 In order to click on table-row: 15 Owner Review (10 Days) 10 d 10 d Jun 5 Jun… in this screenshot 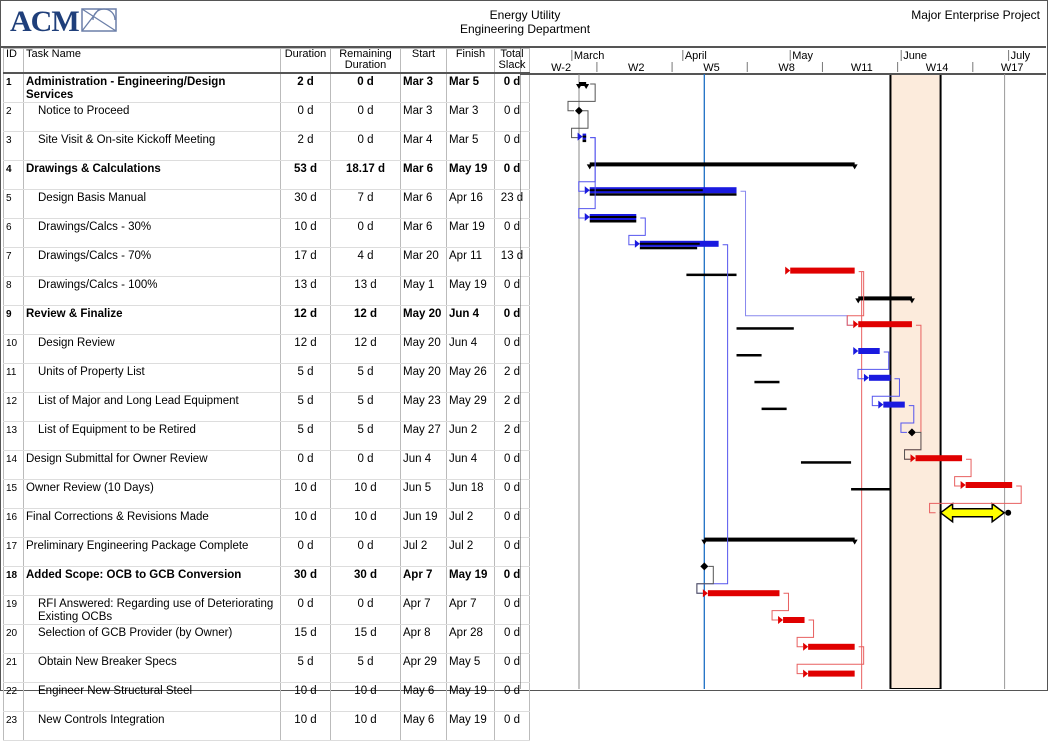, I will do `click(266, 494)`.